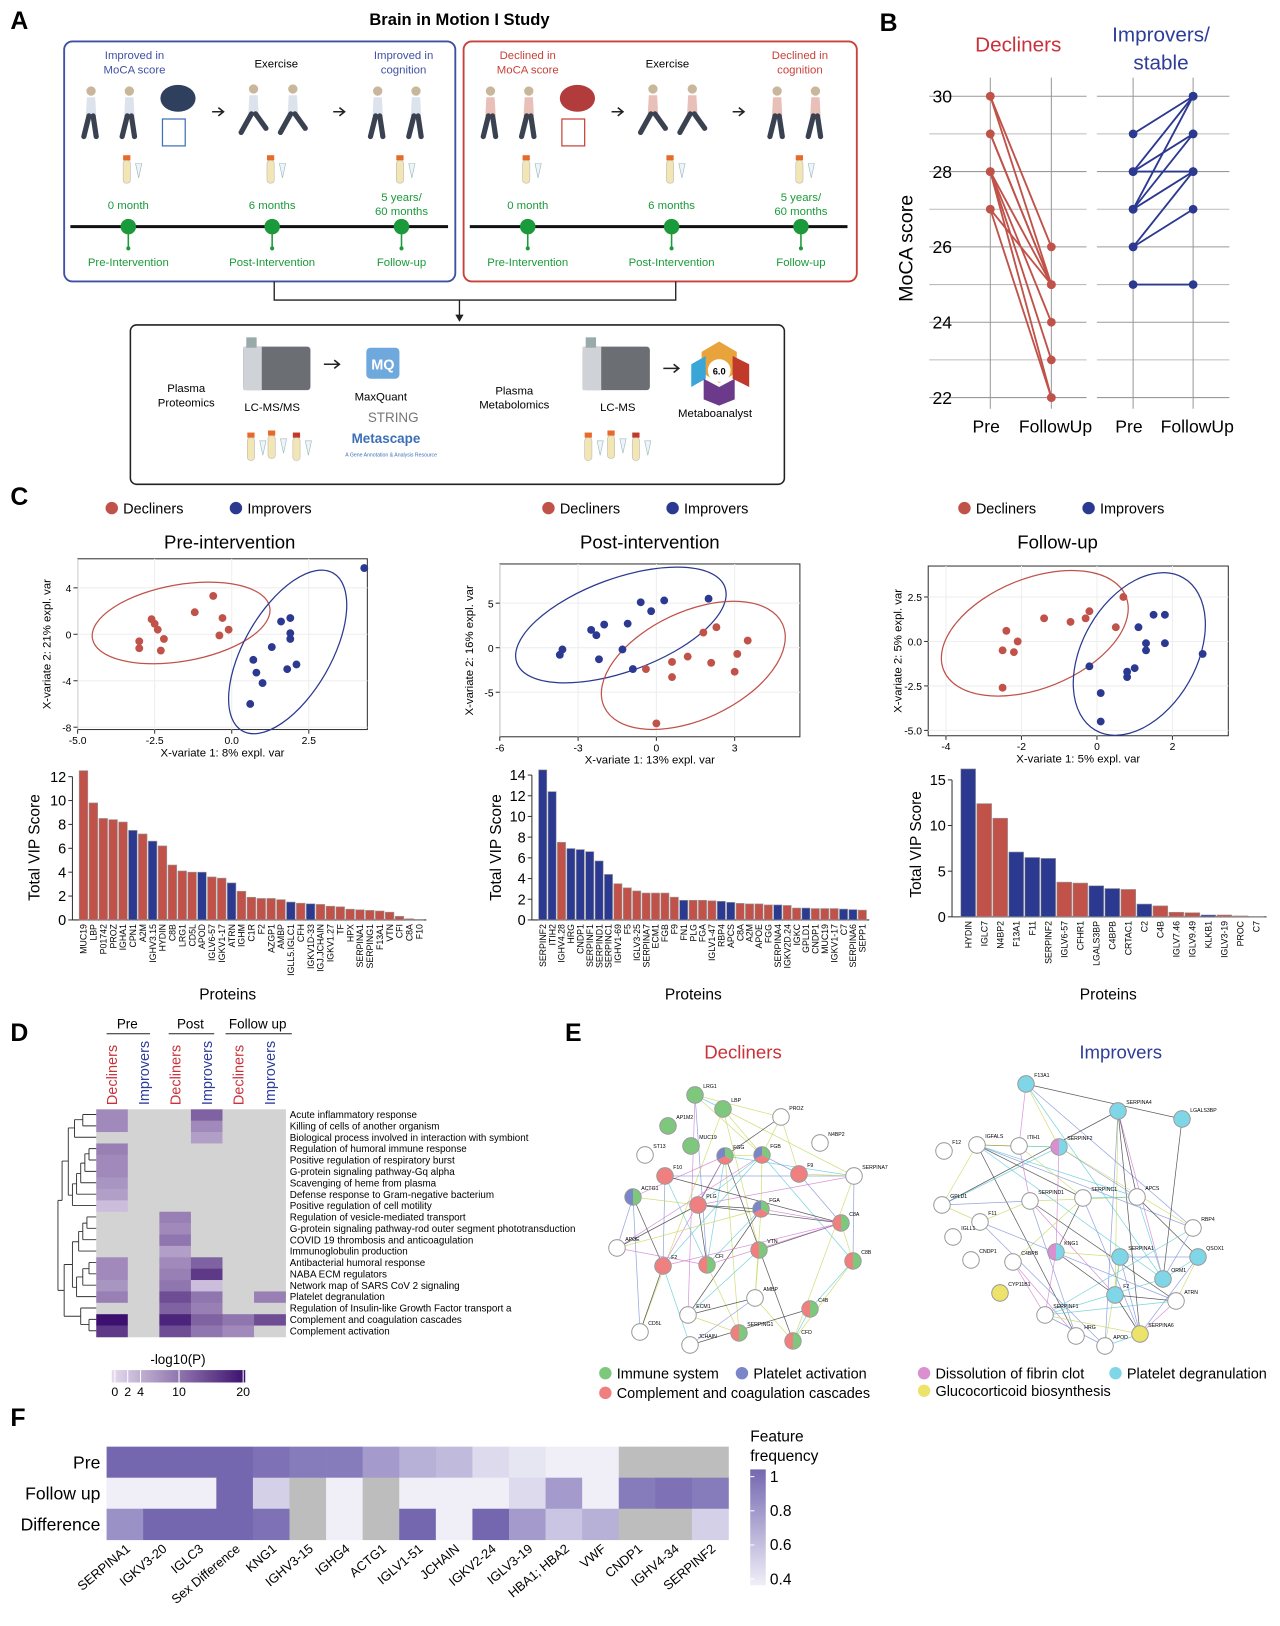  Describe the element at coordinates (1034, 1083) in the screenshot. I see `protein-node: F13A1` at that location.